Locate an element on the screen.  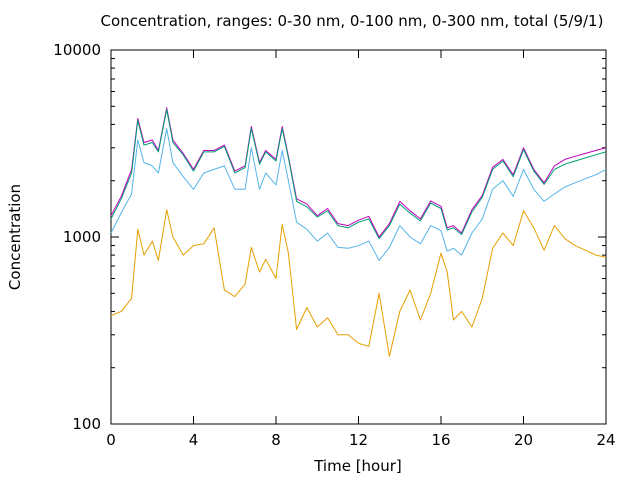
y-axis-label: Concentration is located at coordinates (15, 237).